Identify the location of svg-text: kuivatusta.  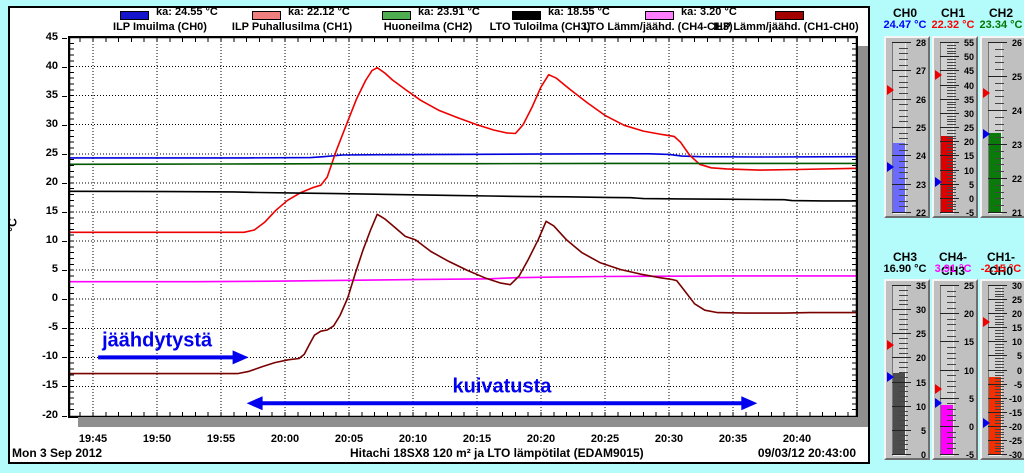
(502, 386).